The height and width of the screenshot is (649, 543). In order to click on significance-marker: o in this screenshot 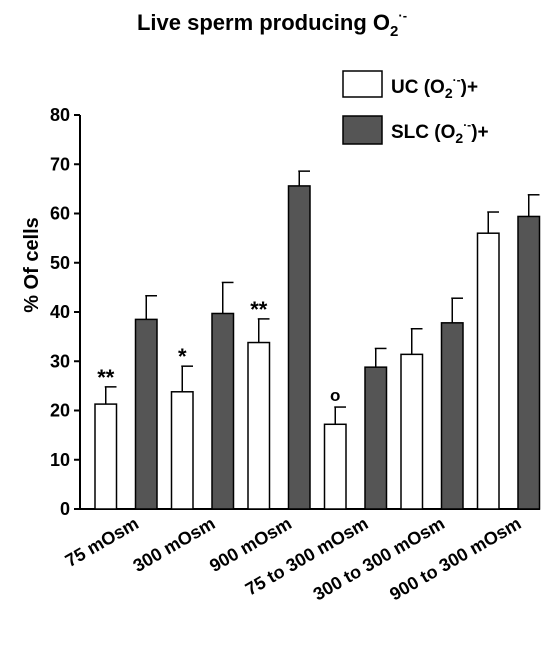, I will do `click(335, 395)`.